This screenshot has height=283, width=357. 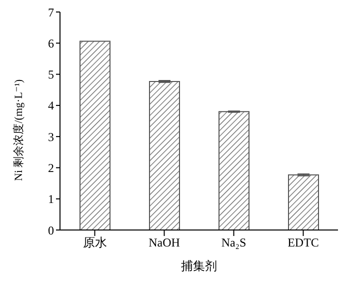 I want to click on x-tick-label: NaOH, so click(x=164, y=243).